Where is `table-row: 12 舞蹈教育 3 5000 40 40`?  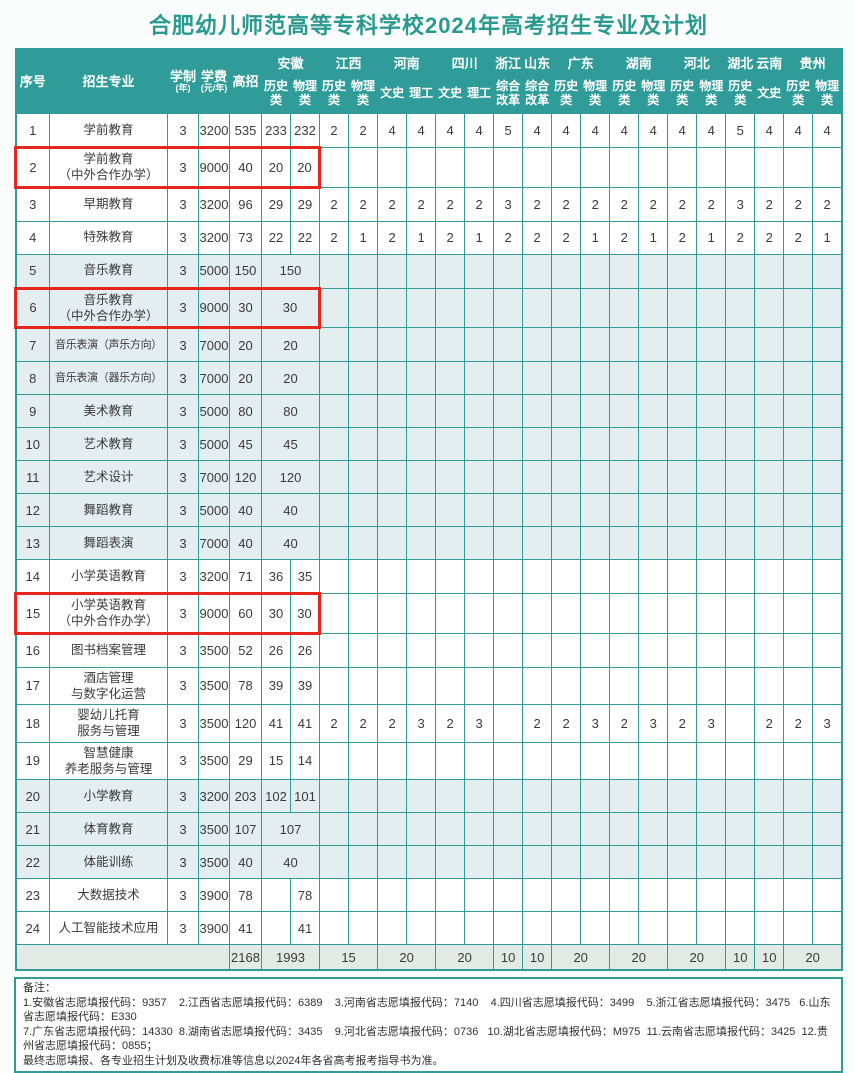
table-row: 12 舞蹈教育 3 5000 40 40 is located at coordinates (429, 510).